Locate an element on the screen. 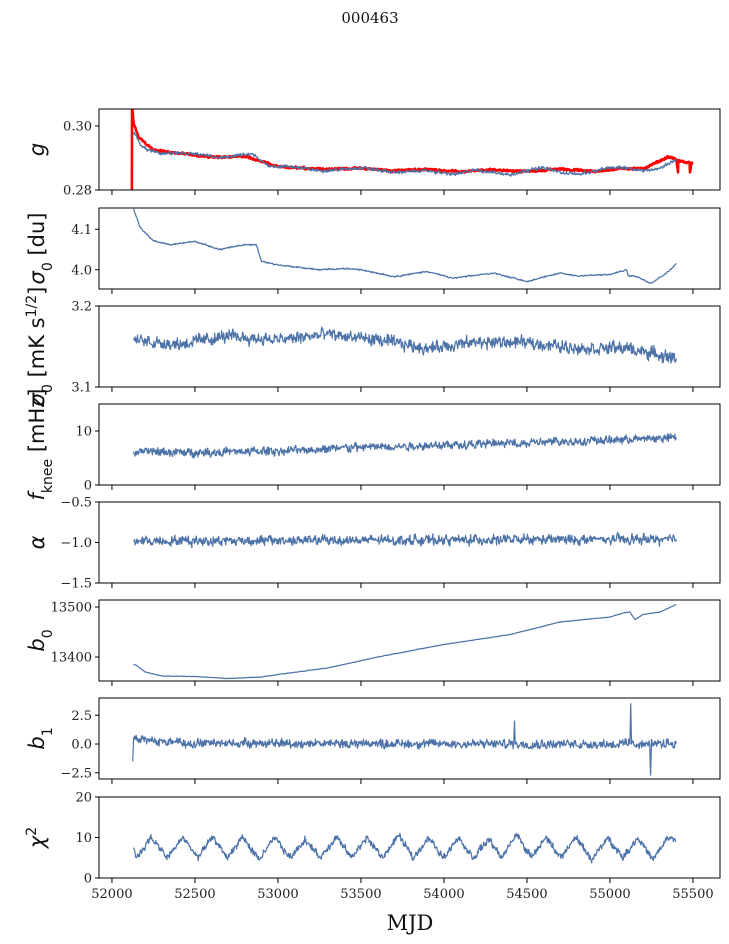  y-axis-label: fknee [mHz] is located at coordinates (40, 445).